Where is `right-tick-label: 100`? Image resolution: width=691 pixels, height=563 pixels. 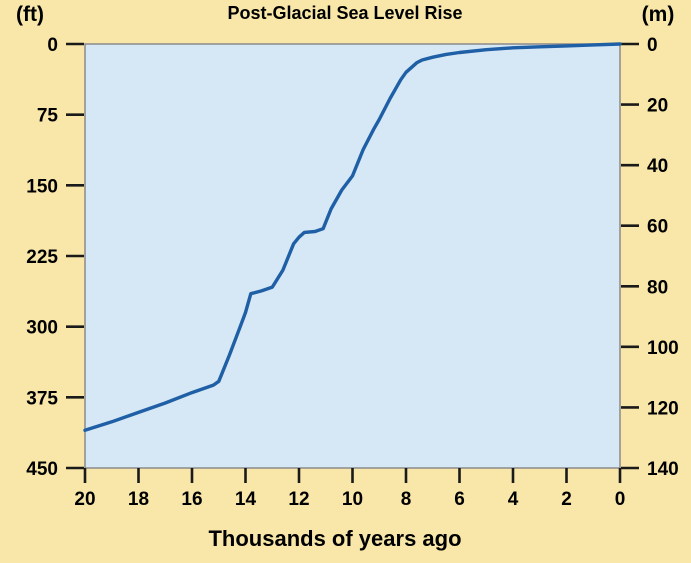
right-tick-label: 100 is located at coordinates (663, 348).